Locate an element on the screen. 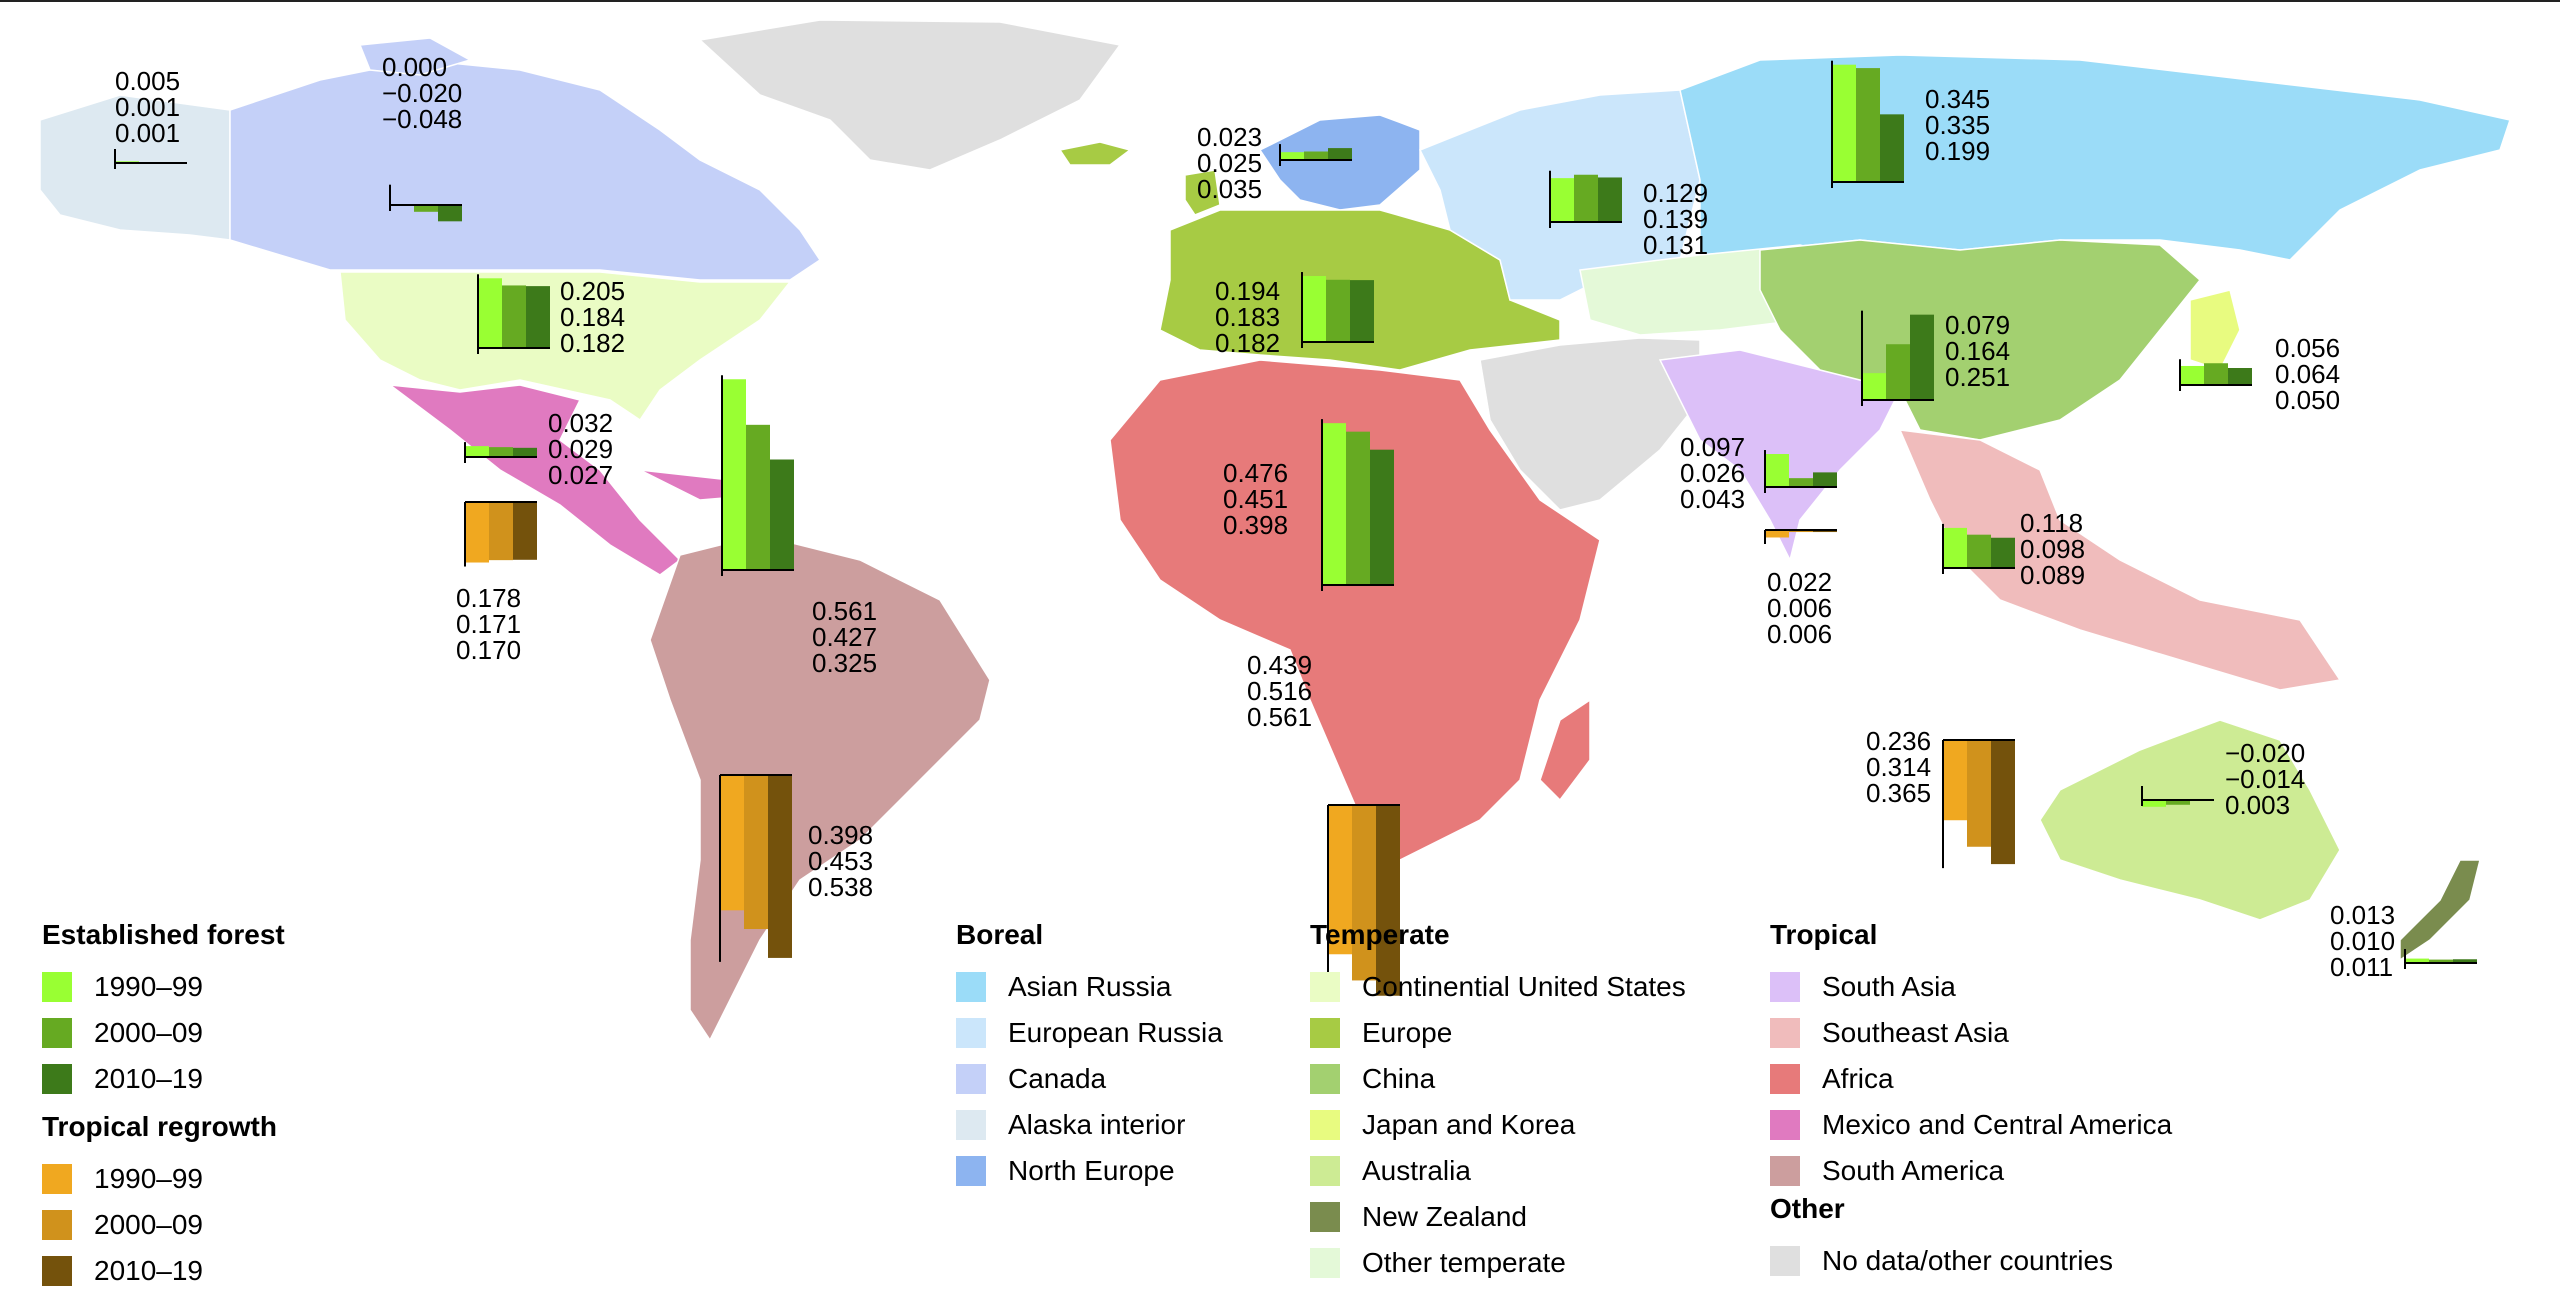 The image size is (2560, 1312). region-uk is located at coordinates (1202, 192).